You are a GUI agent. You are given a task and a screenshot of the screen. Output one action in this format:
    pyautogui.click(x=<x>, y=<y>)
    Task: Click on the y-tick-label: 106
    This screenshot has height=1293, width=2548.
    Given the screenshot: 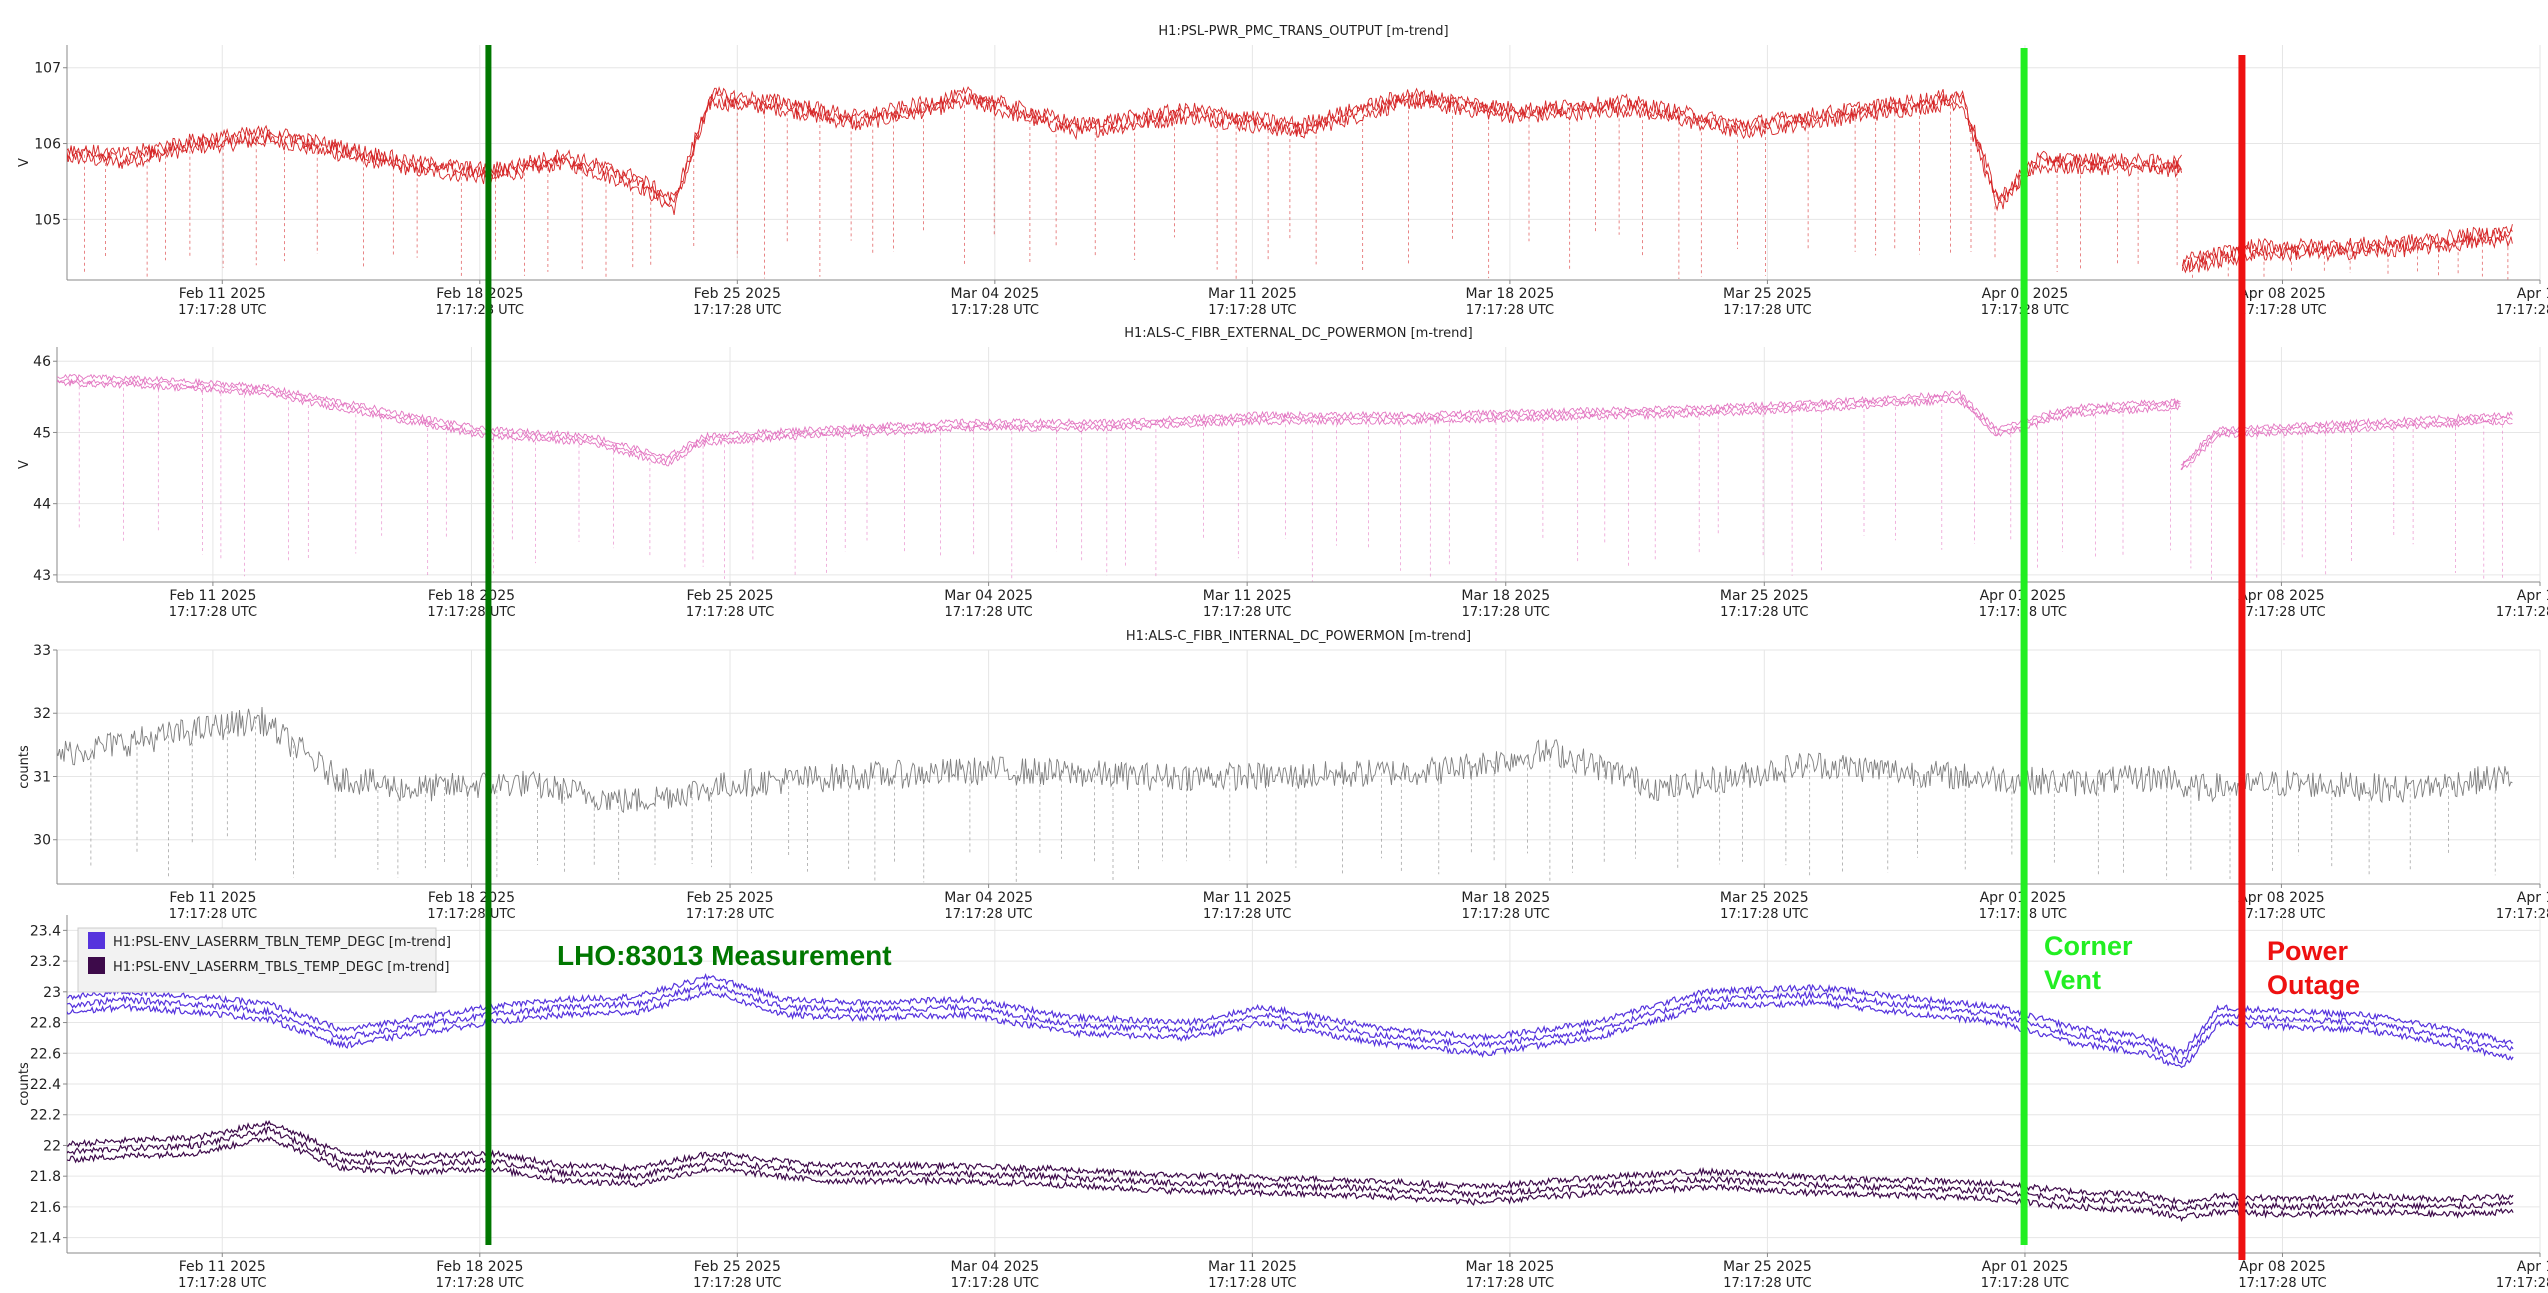 What is the action you would take?
    pyautogui.click(x=47, y=145)
    